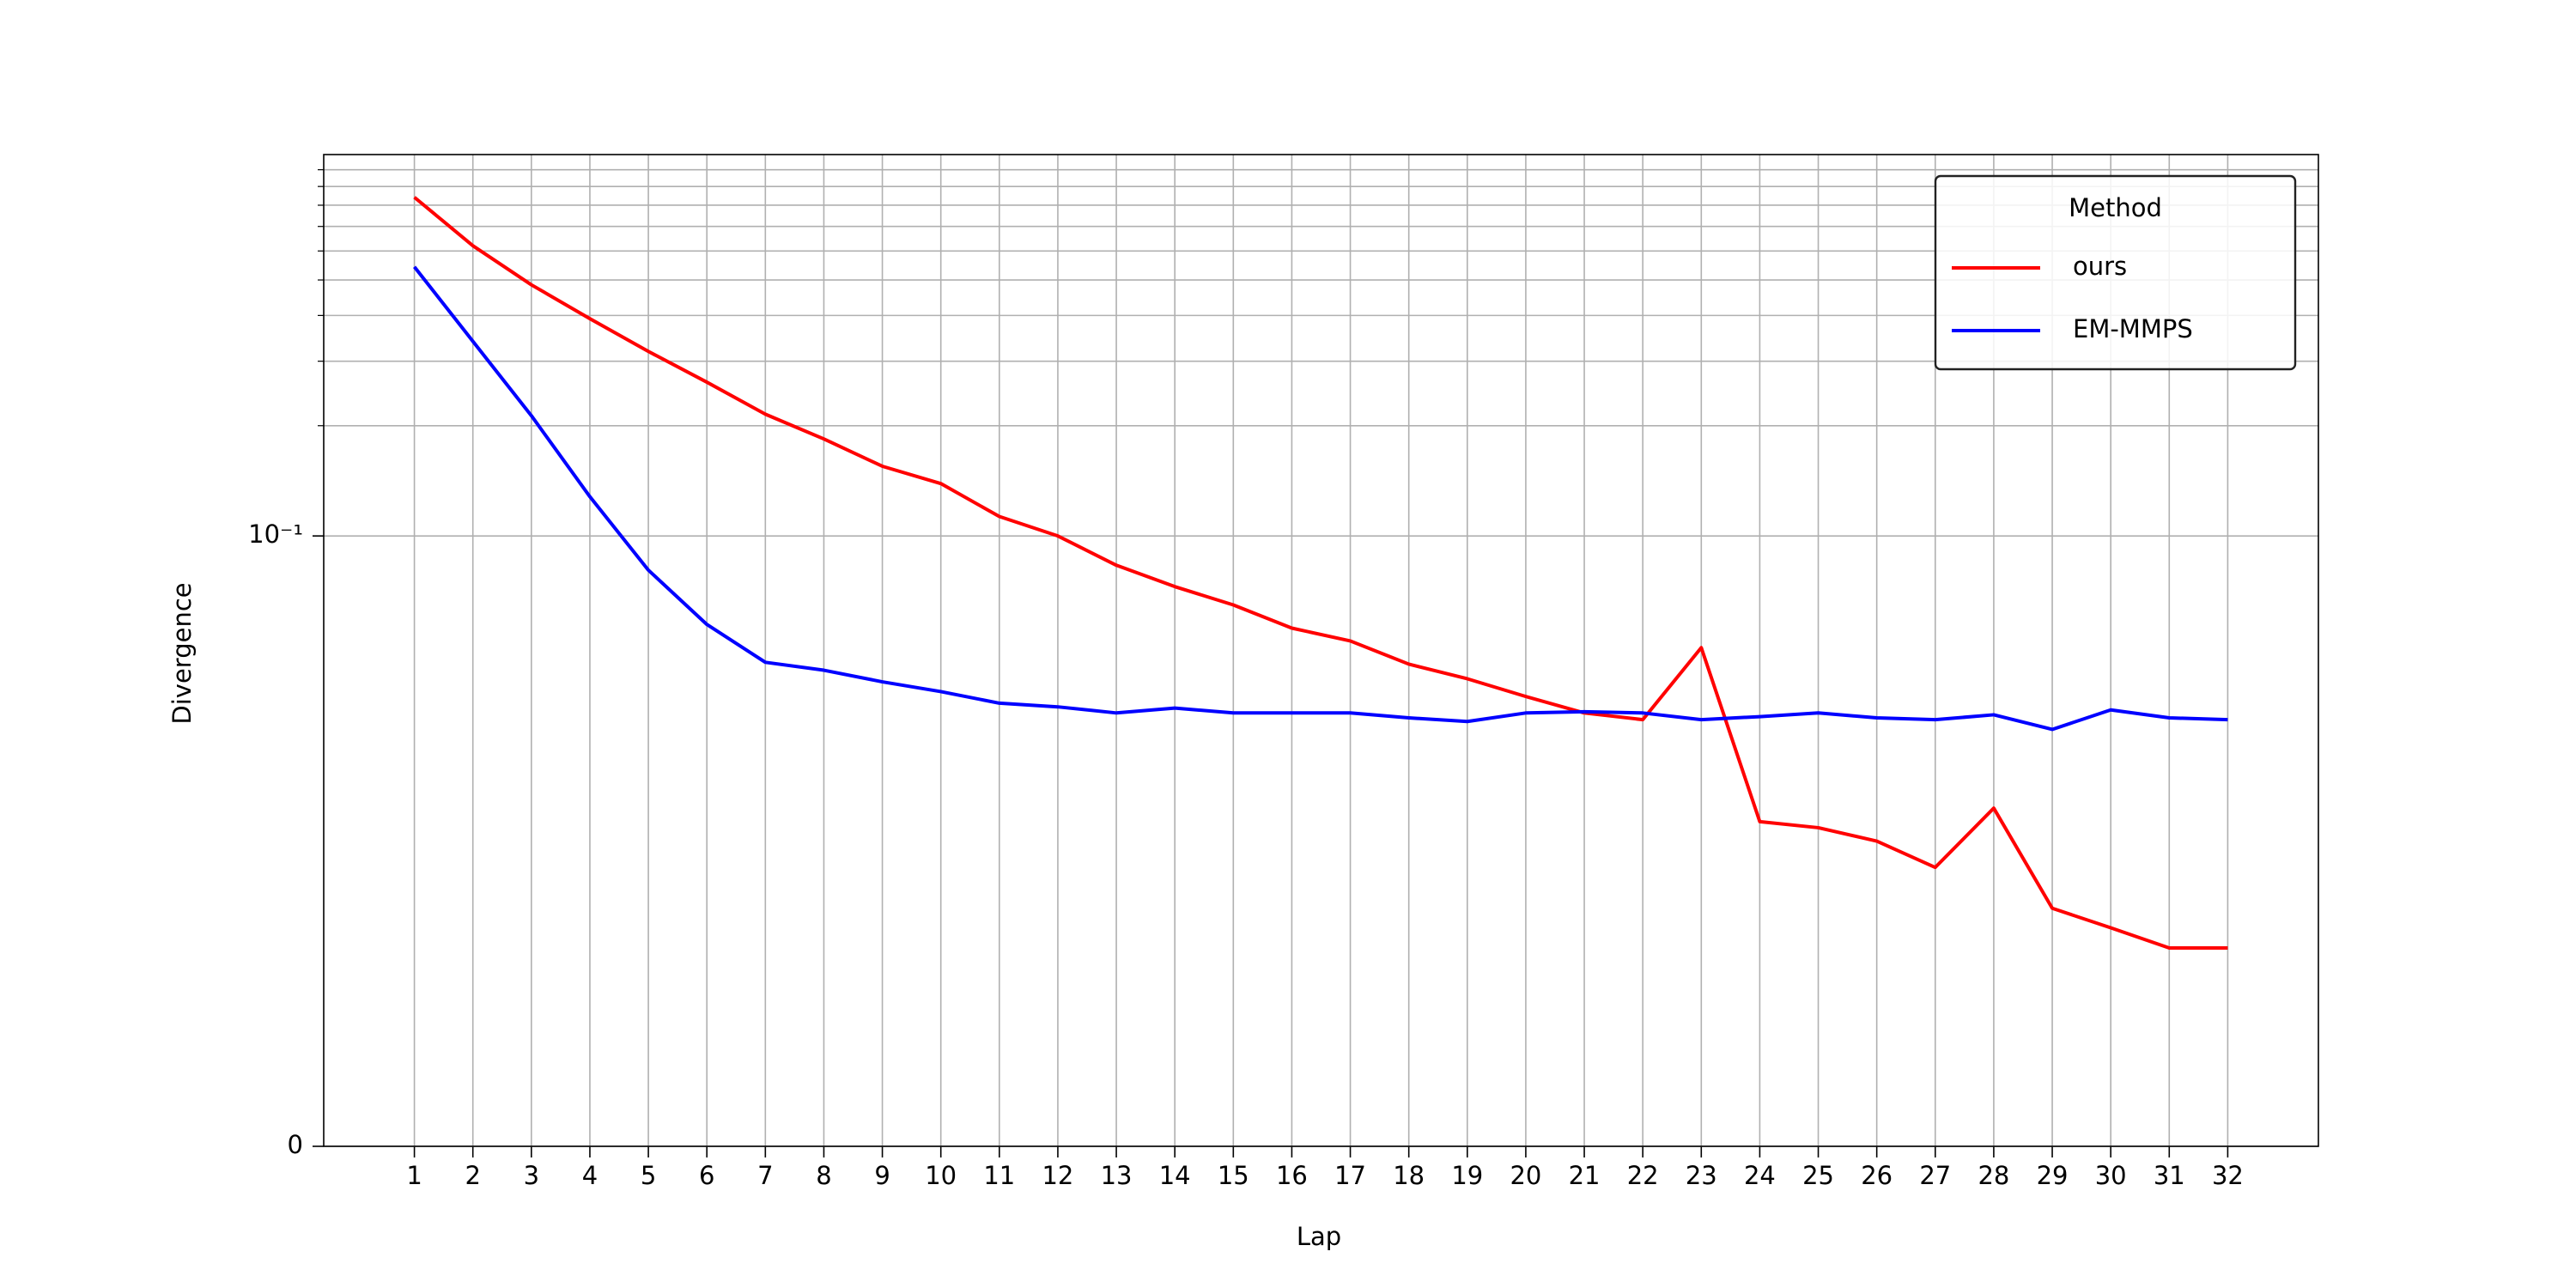 The image size is (2576, 1288). Describe the element at coordinates (532, 1175) in the screenshot. I see `x-tick-label: 3` at that location.